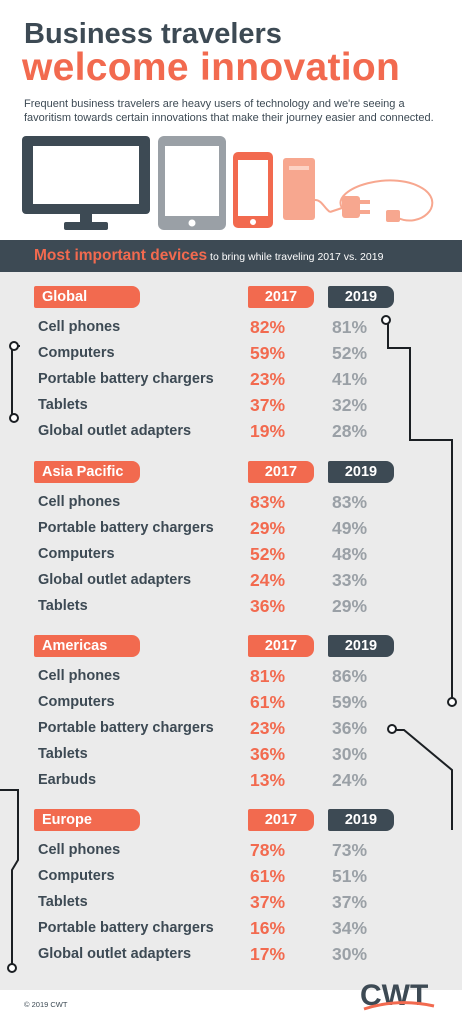 The image size is (462, 1024). I want to click on table-row: Portable battery chargers 23% 41%, so click(231, 383).